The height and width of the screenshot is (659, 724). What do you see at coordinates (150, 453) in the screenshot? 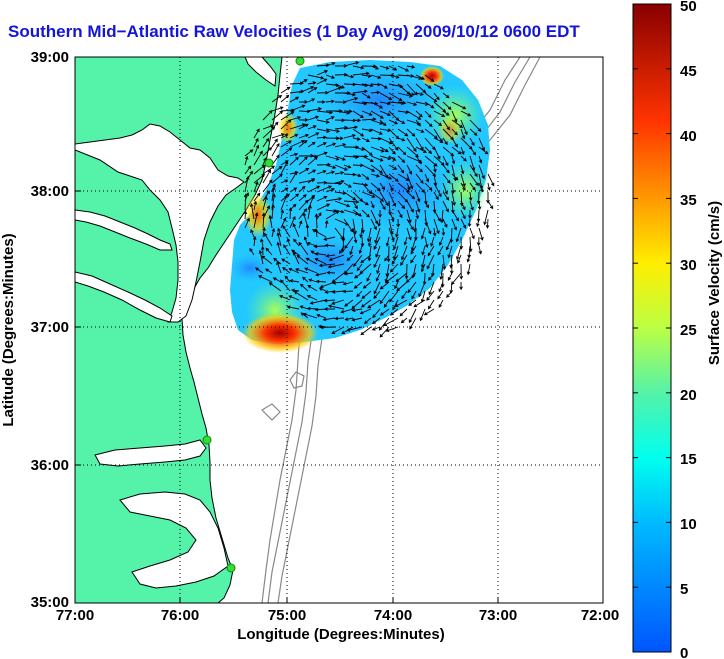
I see `albemarle-sound` at bounding box center [150, 453].